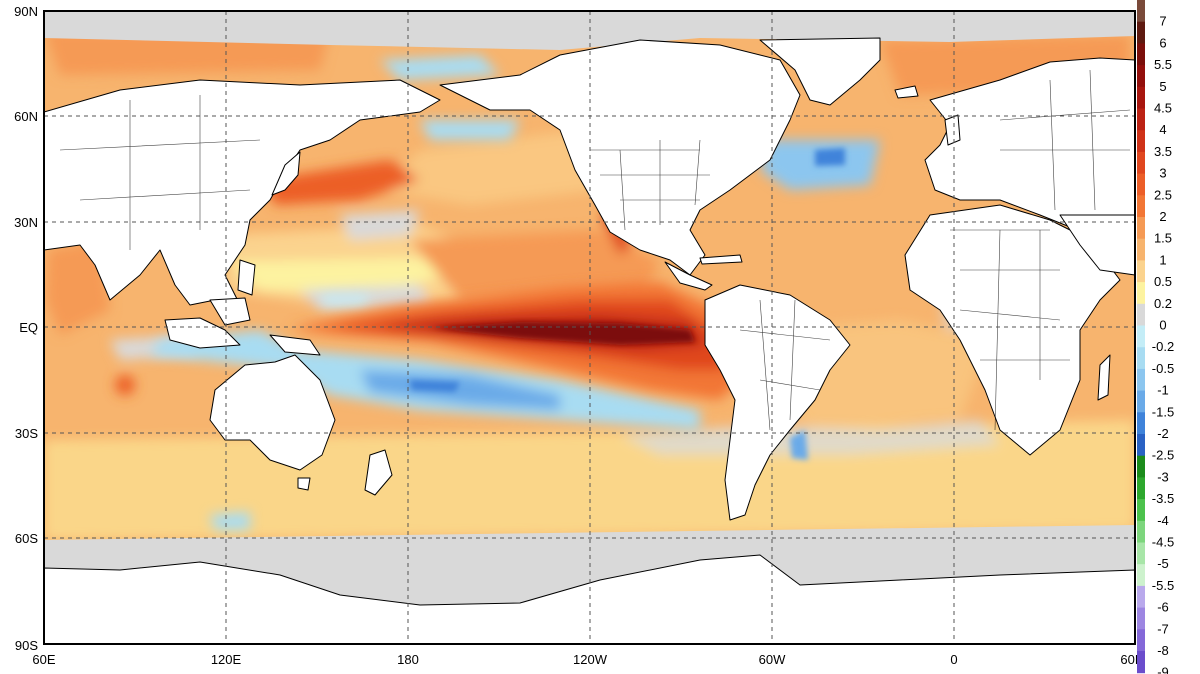  I want to click on colorbar-label: 5.5, so click(1163, 64).